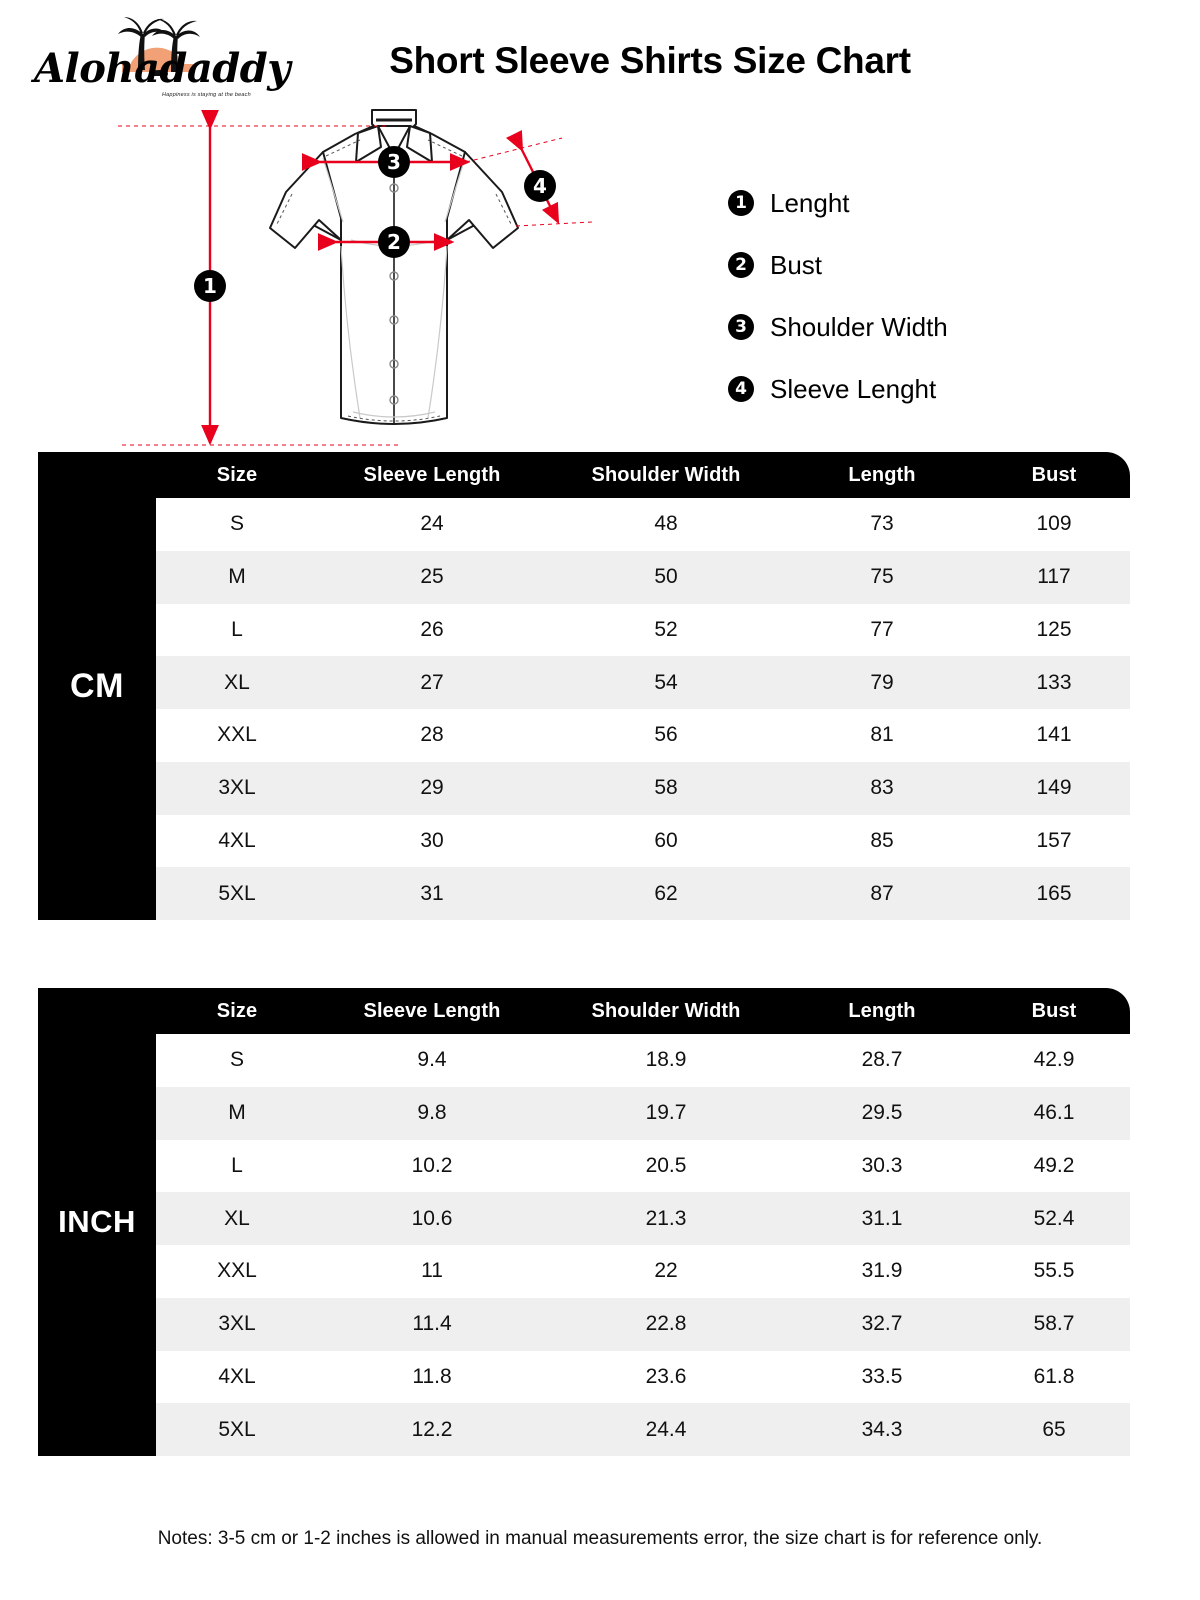  I want to click on column-header-length: Length, so click(882, 475).